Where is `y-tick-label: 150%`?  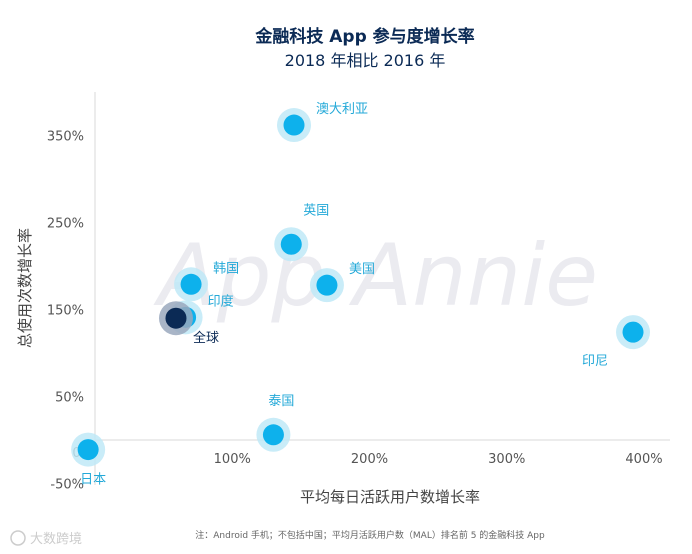 y-tick-label: 150% is located at coordinates (65, 311).